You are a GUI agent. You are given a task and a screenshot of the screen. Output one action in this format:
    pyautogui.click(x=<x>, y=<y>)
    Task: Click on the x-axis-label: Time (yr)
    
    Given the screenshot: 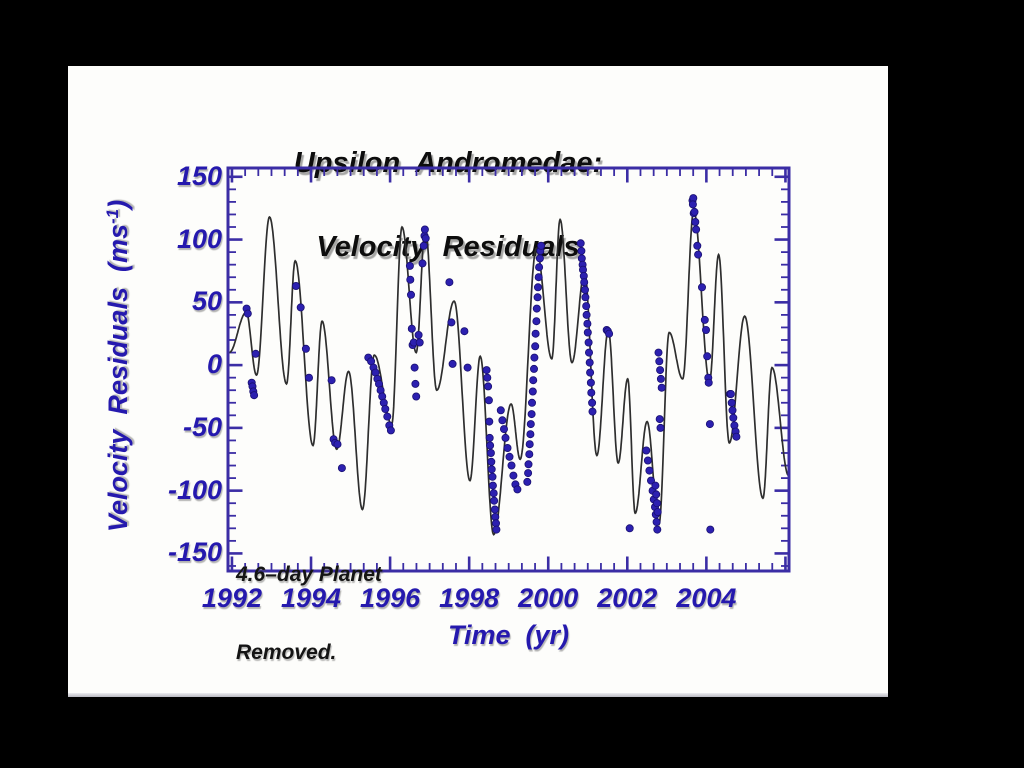 What is the action you would take?
    pyautogui.click(x=508, y=635)
    